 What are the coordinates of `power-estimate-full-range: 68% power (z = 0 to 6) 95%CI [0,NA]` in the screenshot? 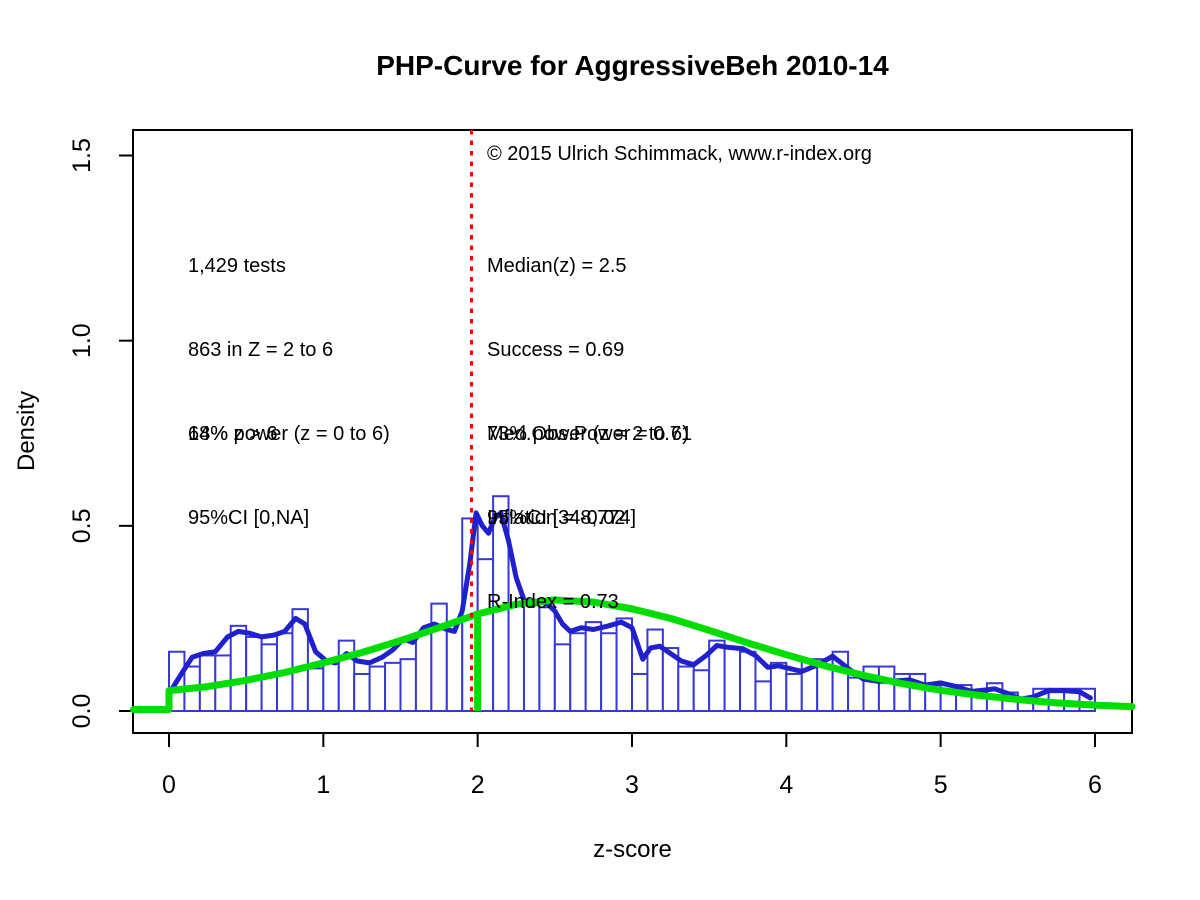 It's located at (289, 476).